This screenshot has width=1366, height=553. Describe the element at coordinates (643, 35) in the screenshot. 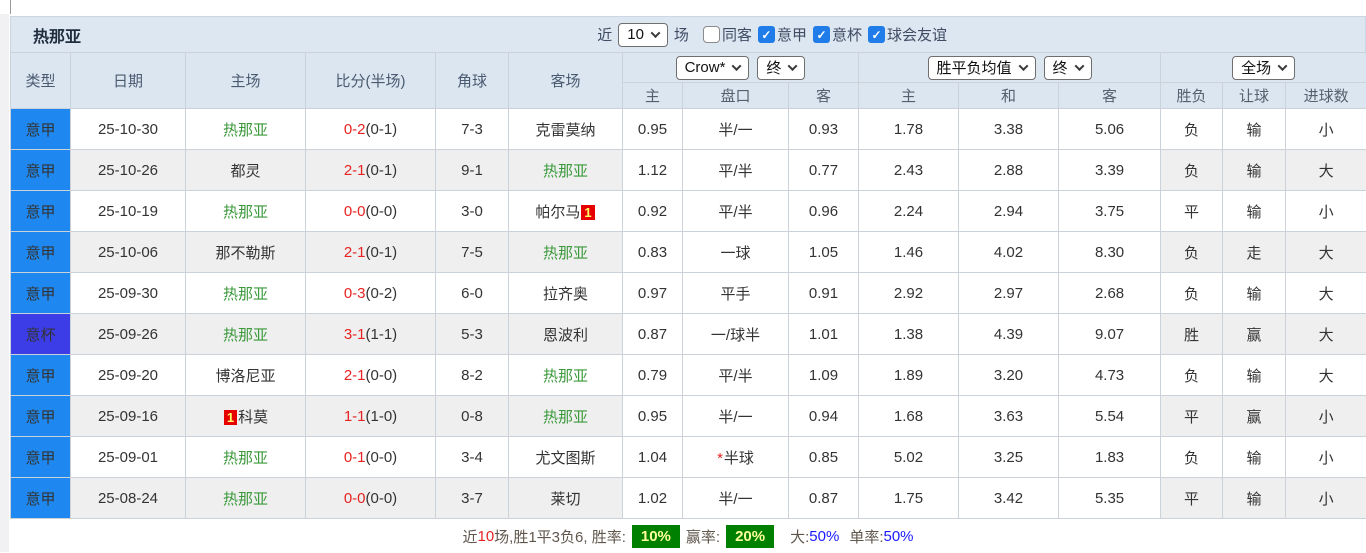

I see `recent-count-select: 10` at that location.